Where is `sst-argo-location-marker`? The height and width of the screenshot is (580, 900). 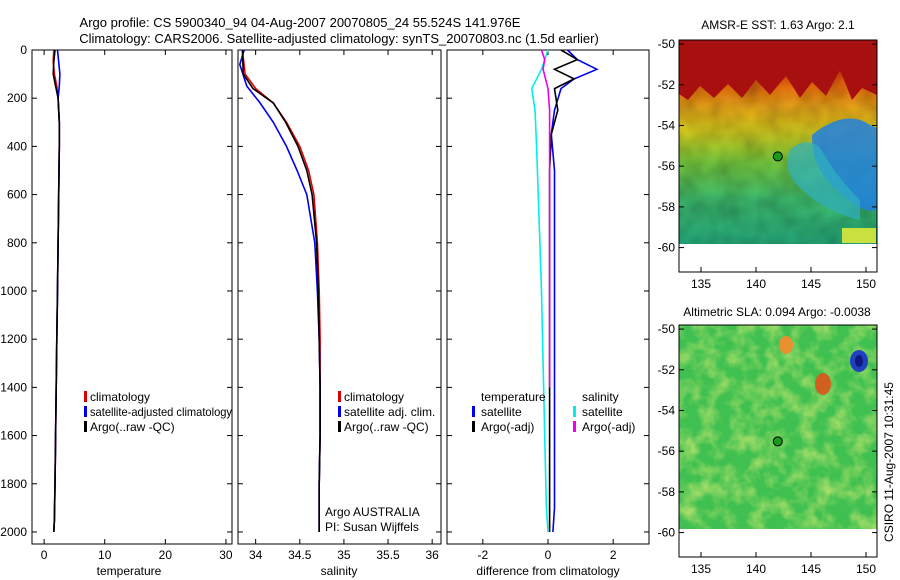 sst-argo-location-marker is located at coordinates (777, 156).